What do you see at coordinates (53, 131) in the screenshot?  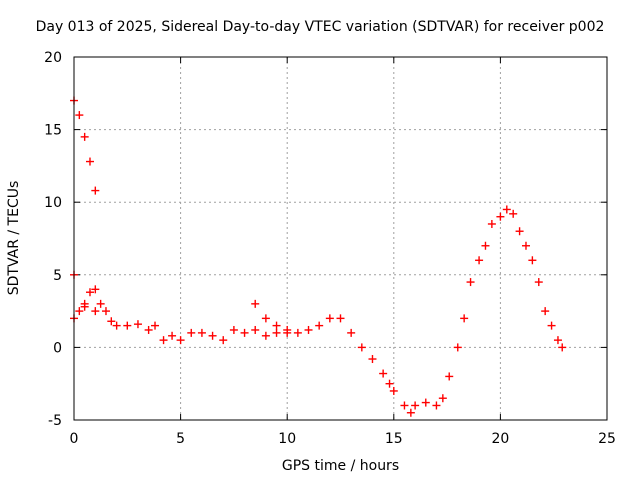 I see `y-tick-label: 15` at bounding box center [53, 131].